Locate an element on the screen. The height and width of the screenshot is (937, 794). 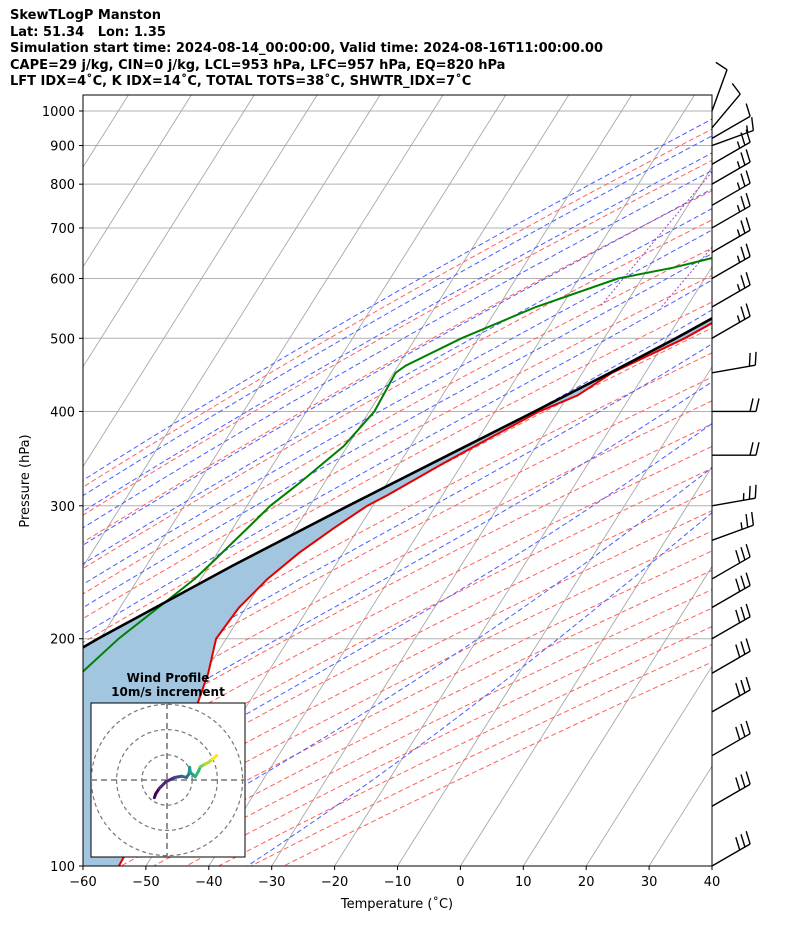
station-coords: Lat: 51.34 Lon: 1.35 is located at coordinates (88, 32).